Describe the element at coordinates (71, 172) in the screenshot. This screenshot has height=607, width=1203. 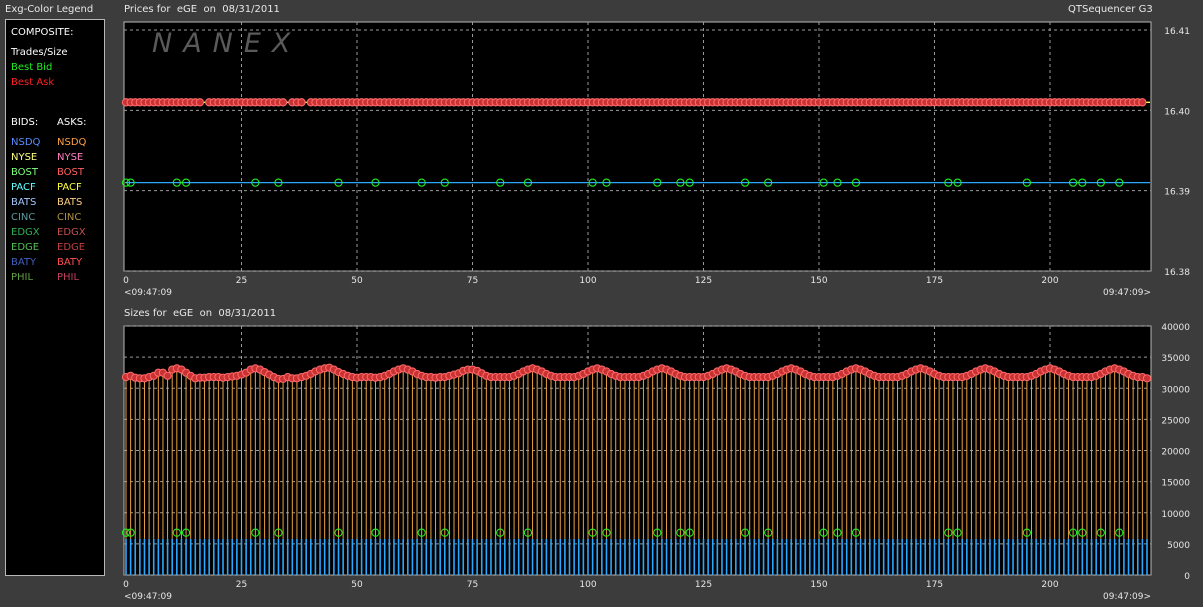
I see `legend-ask-item: BOST` at that location.